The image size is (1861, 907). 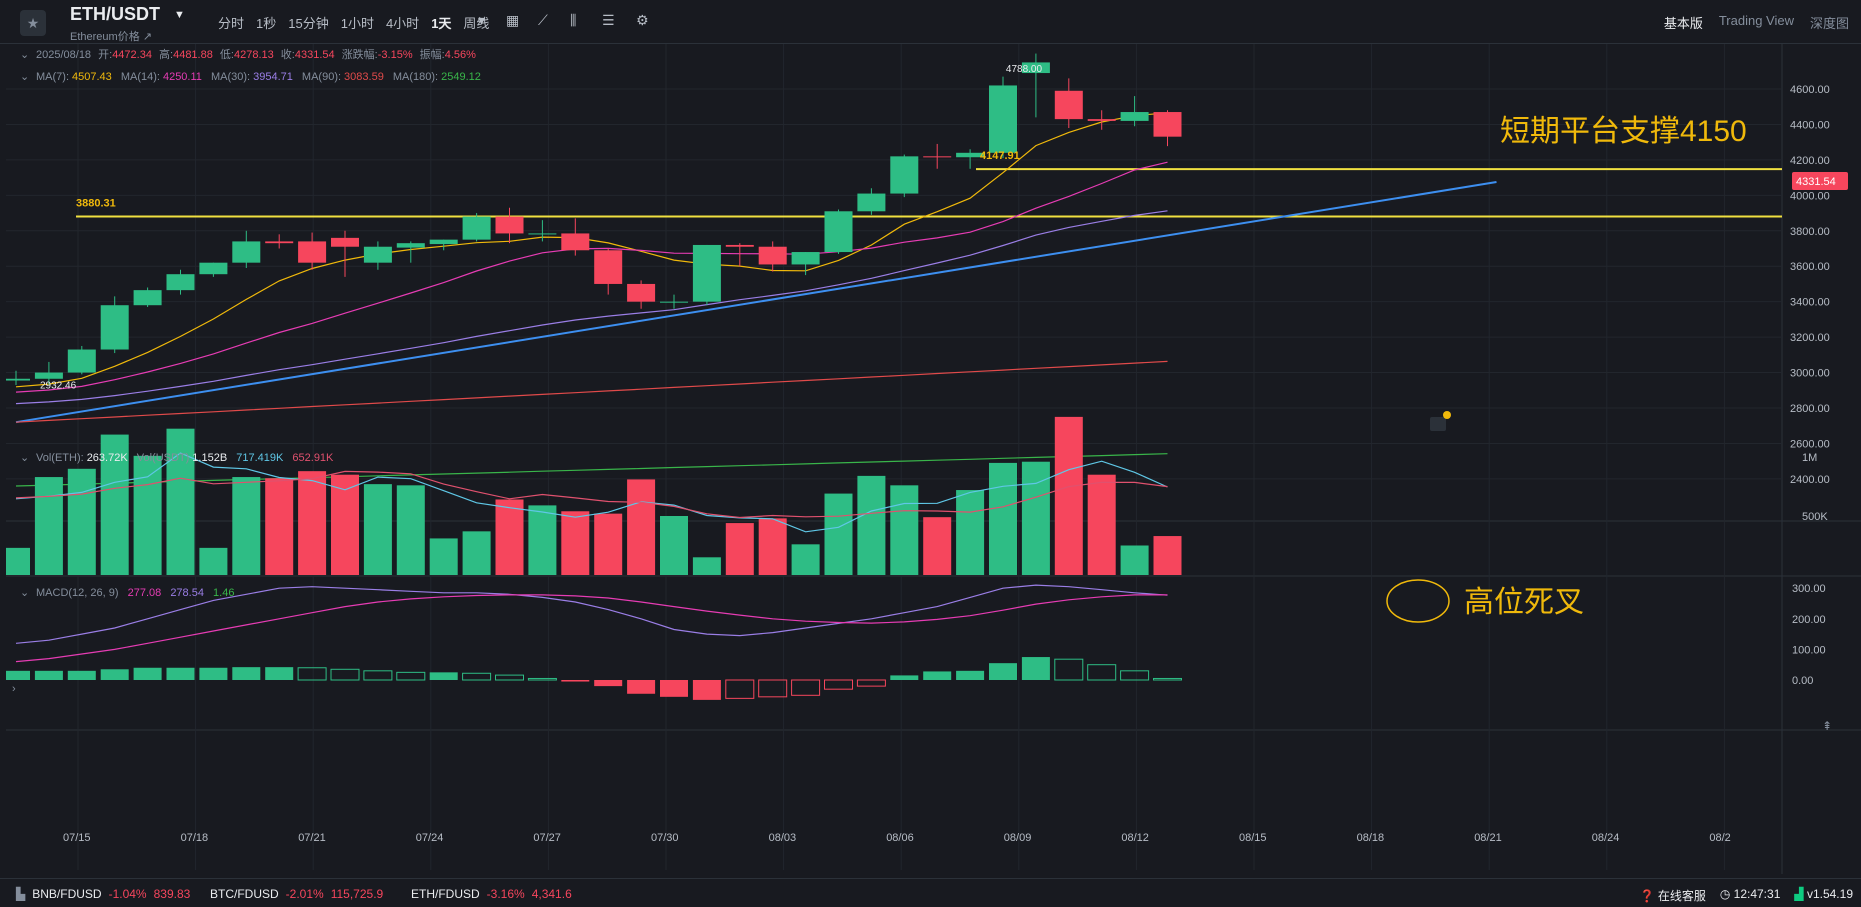 I want to click on expand-panel-icon: ›, so click(x=14, y=689).